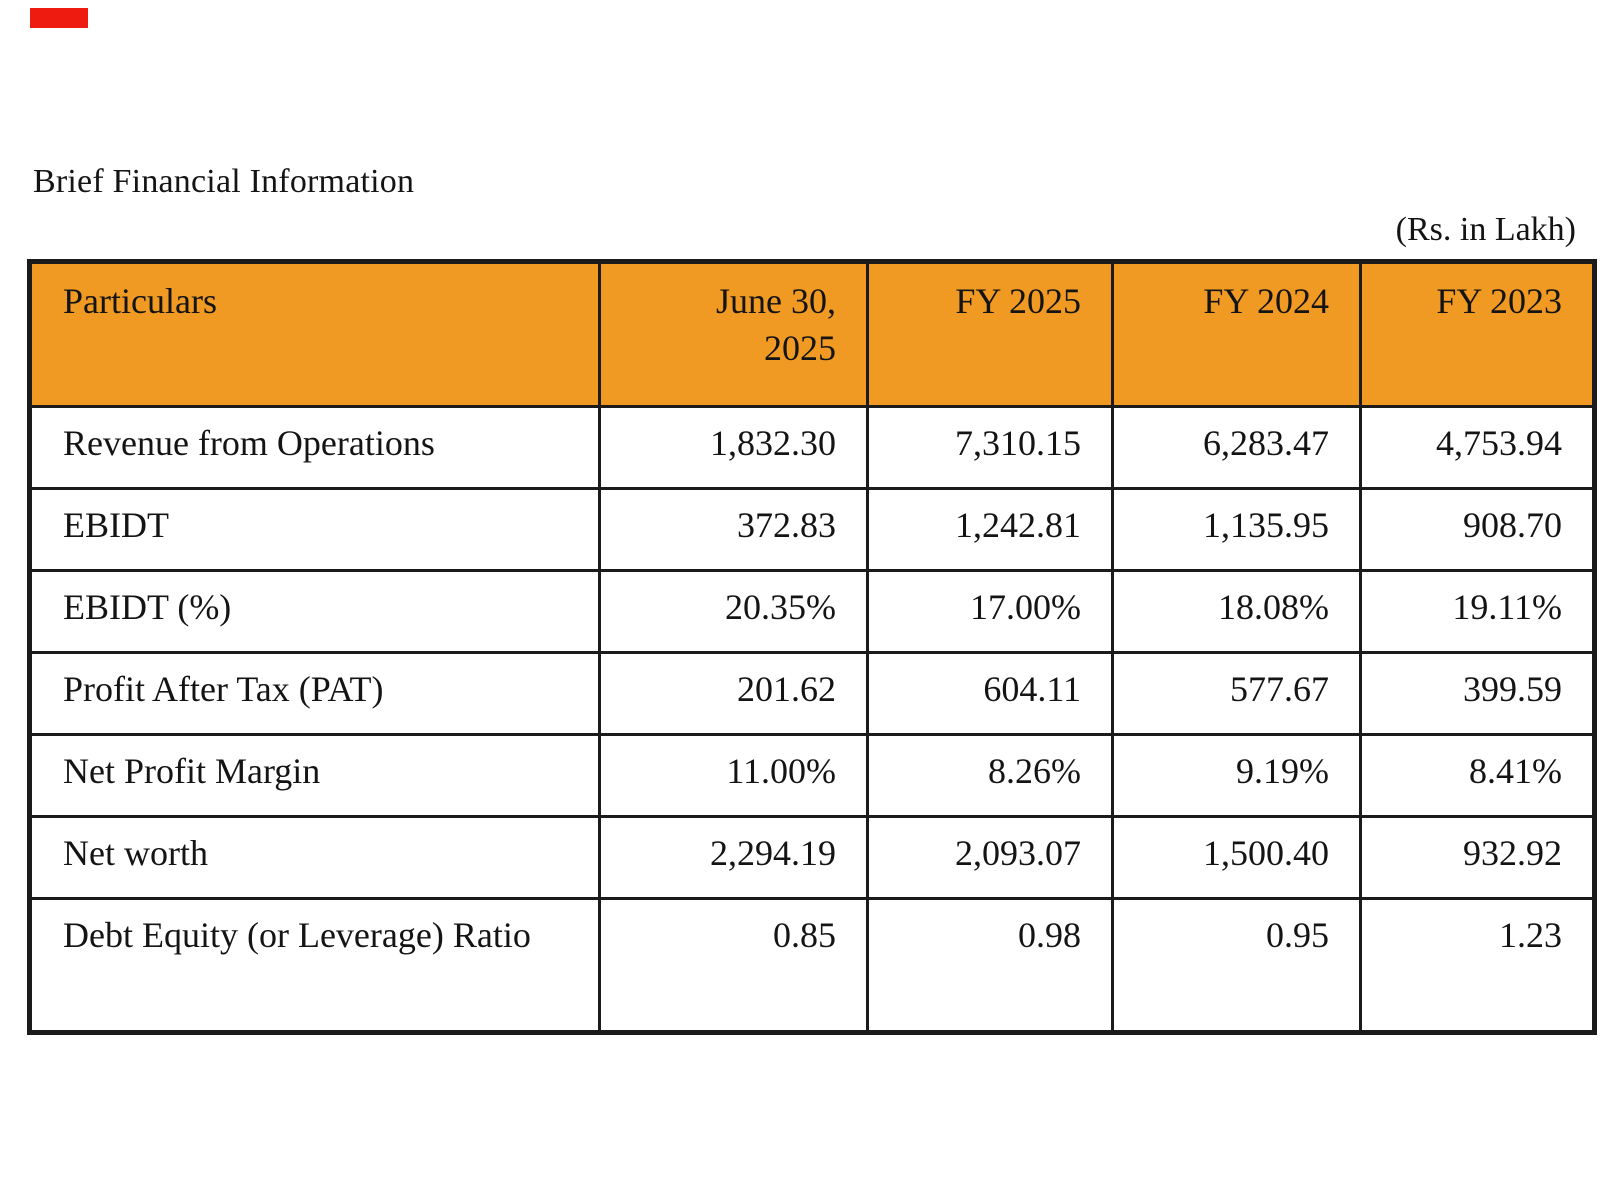 Image resolution: width=1600 pixels, height=1200 pixels. I want to click on row-label-cell: Debt Equity (or Leverage) Ratio, so click(314, 965).